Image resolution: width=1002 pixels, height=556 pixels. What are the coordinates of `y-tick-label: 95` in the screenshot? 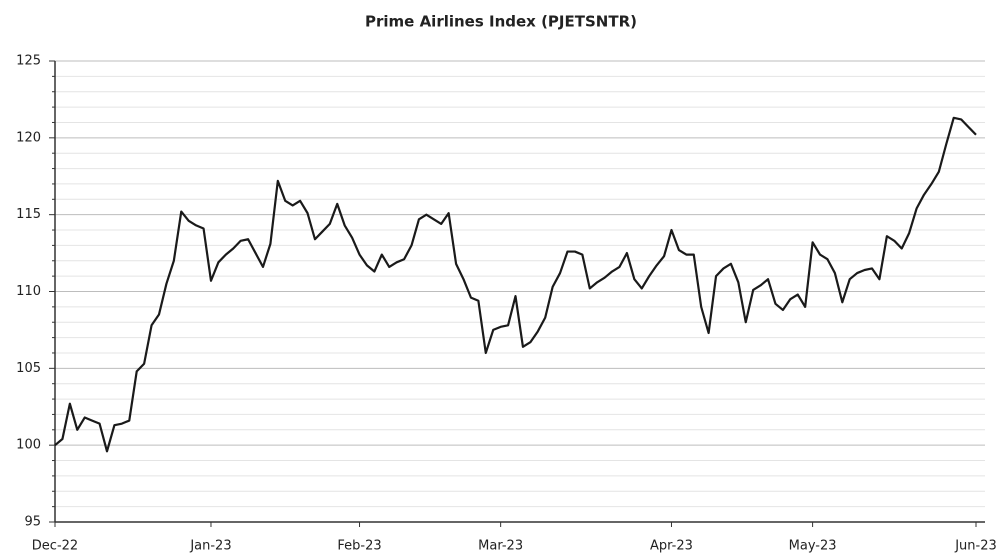 It's located at (32, 522).